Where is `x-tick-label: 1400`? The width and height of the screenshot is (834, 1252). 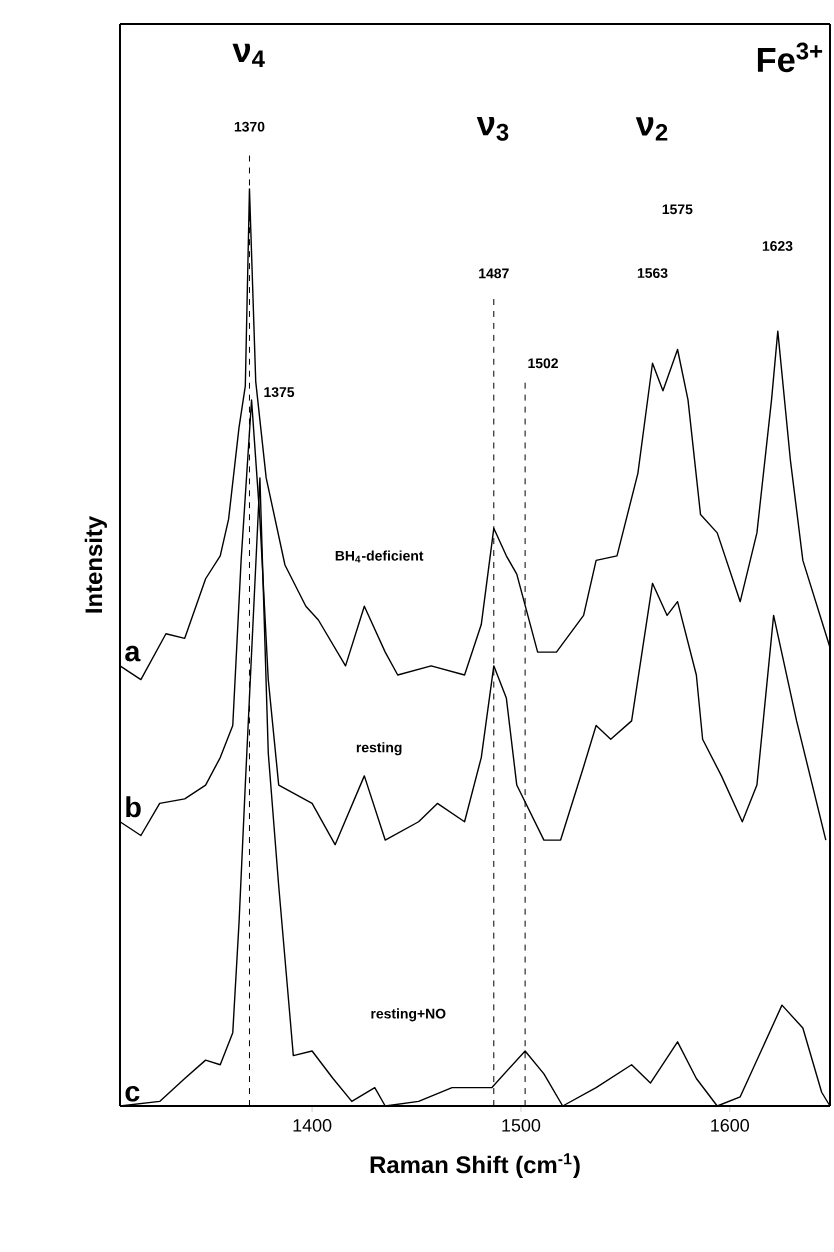
x-tick-label: 1400 is located at coordinates (312, 1125).